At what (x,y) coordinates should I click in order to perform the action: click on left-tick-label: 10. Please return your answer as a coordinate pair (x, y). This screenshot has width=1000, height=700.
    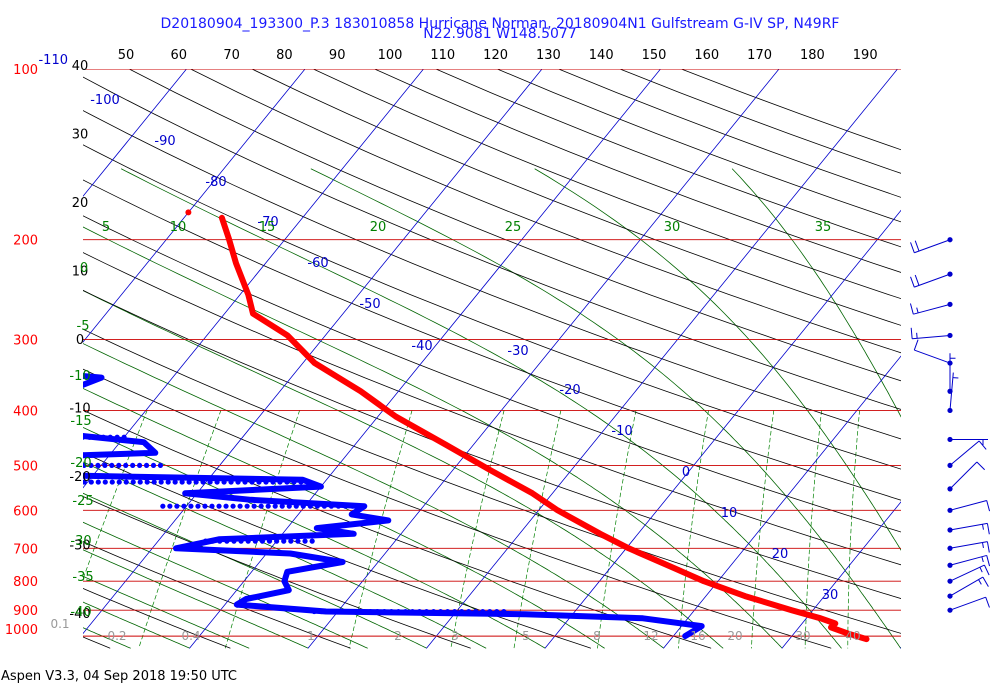
    Looking at the image, I should click on (80, 272).